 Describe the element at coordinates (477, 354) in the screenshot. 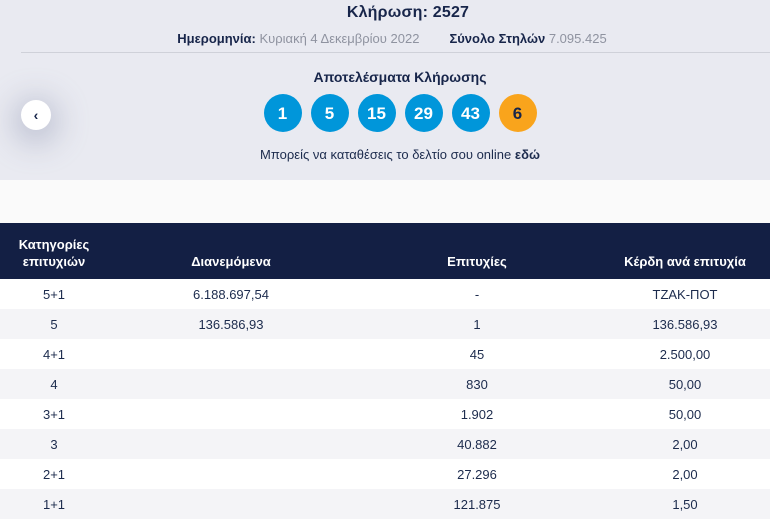

I see `cell-winners: 45` at that location.